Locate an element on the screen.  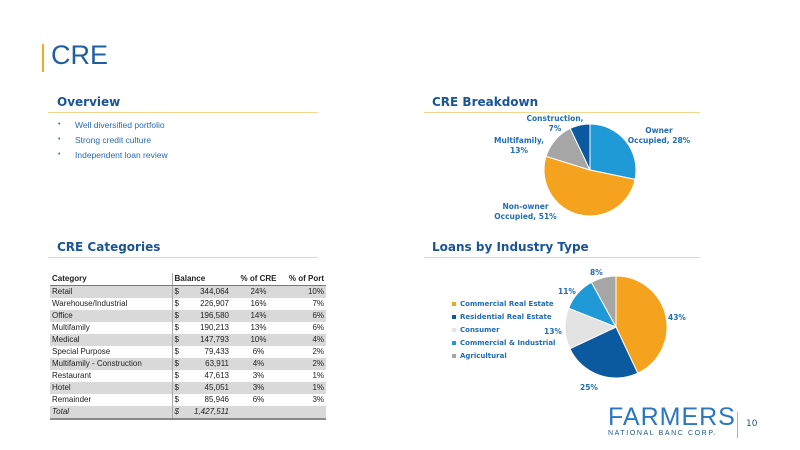
loans-by-industry-divider is located at coordinates (562, 257).